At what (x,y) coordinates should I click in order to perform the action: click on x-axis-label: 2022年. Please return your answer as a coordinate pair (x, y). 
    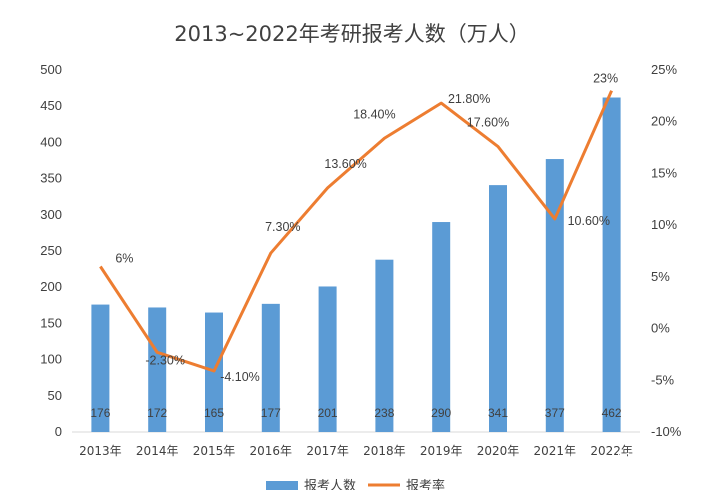
    Looking at the image, I should click on (611, 451).